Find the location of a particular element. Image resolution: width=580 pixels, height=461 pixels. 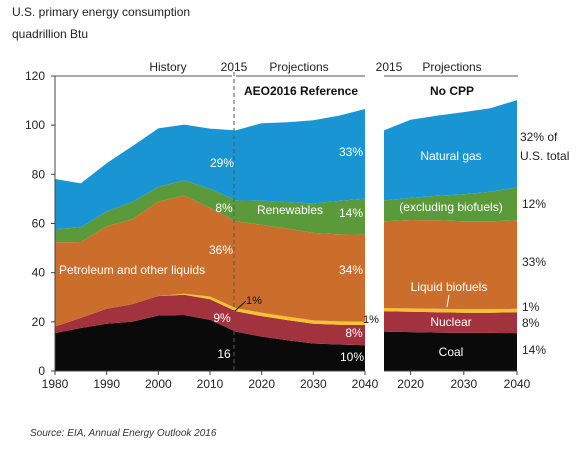

petroleum-share-label: 36% is located at coordinates (221, 250).